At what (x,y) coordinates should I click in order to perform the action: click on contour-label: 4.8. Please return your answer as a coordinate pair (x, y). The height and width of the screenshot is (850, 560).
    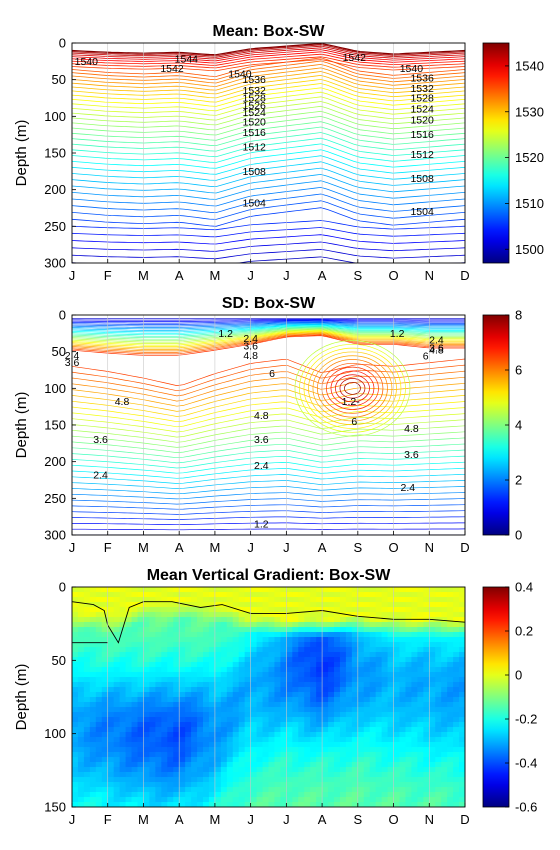
    Looking at the image, I should click on (436, 351).